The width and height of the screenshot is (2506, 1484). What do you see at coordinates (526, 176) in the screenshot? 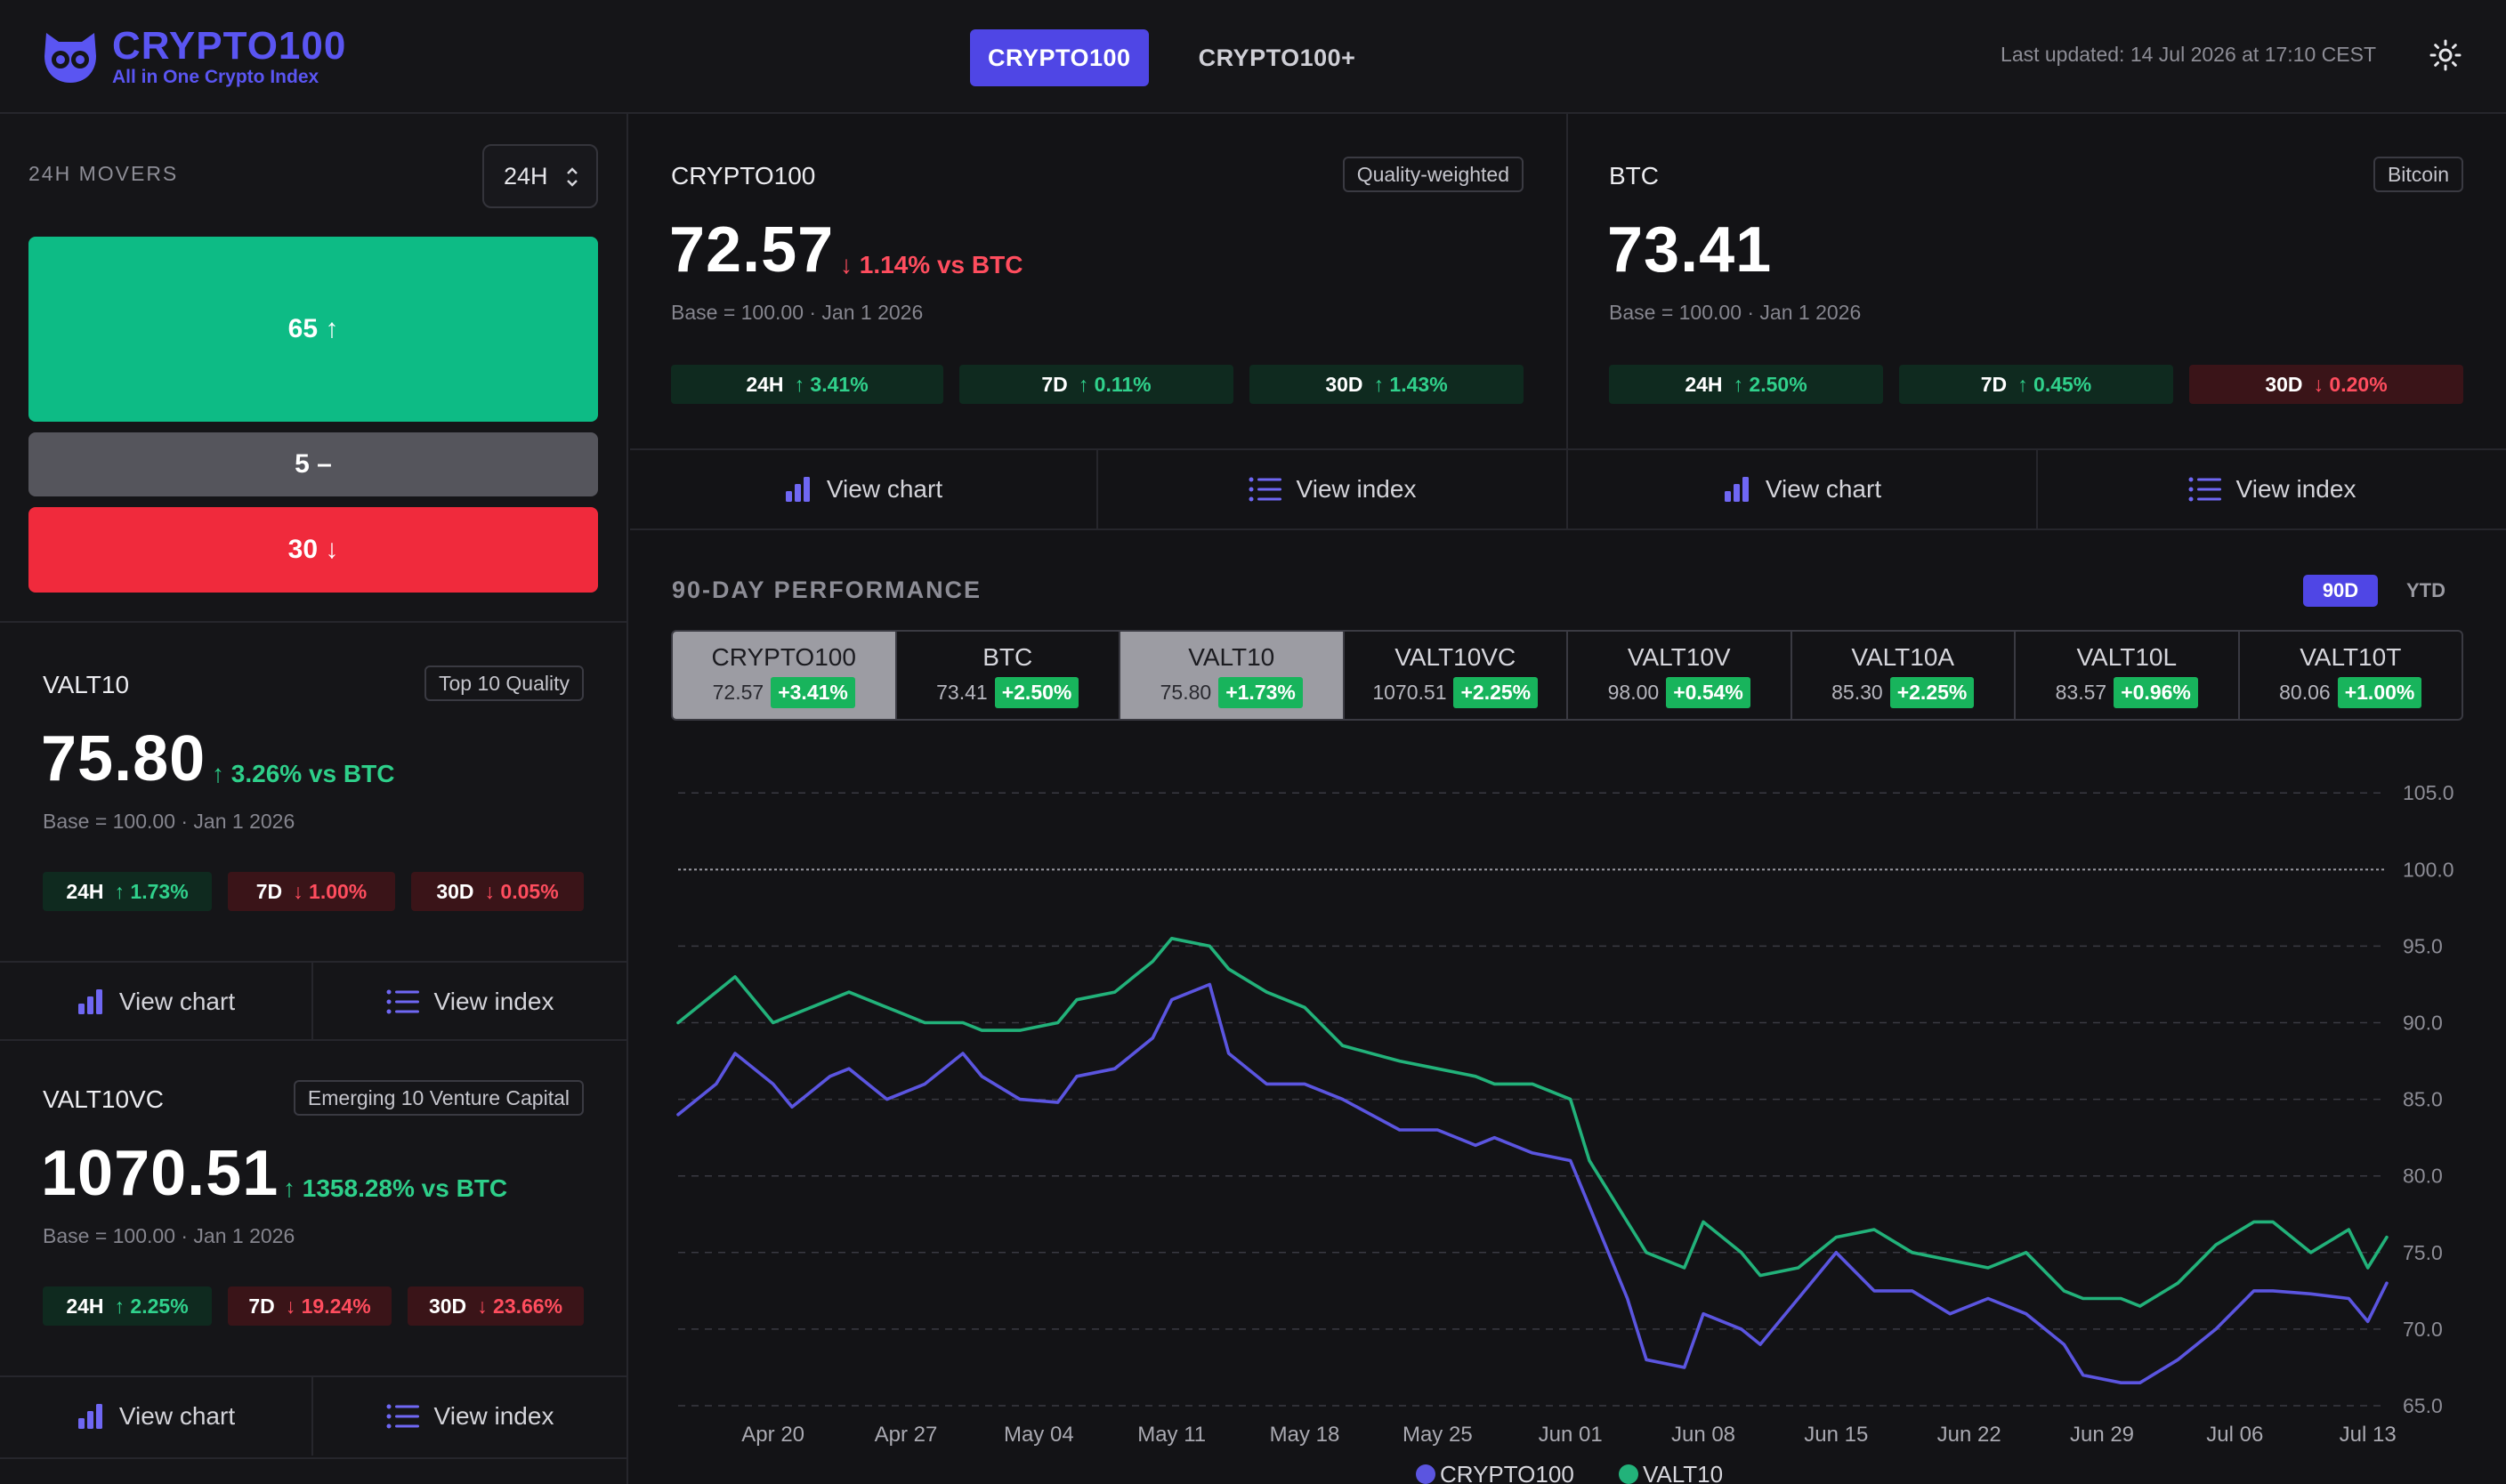
I see `movers-period-value: 24H` at bounding box center [526, 176].